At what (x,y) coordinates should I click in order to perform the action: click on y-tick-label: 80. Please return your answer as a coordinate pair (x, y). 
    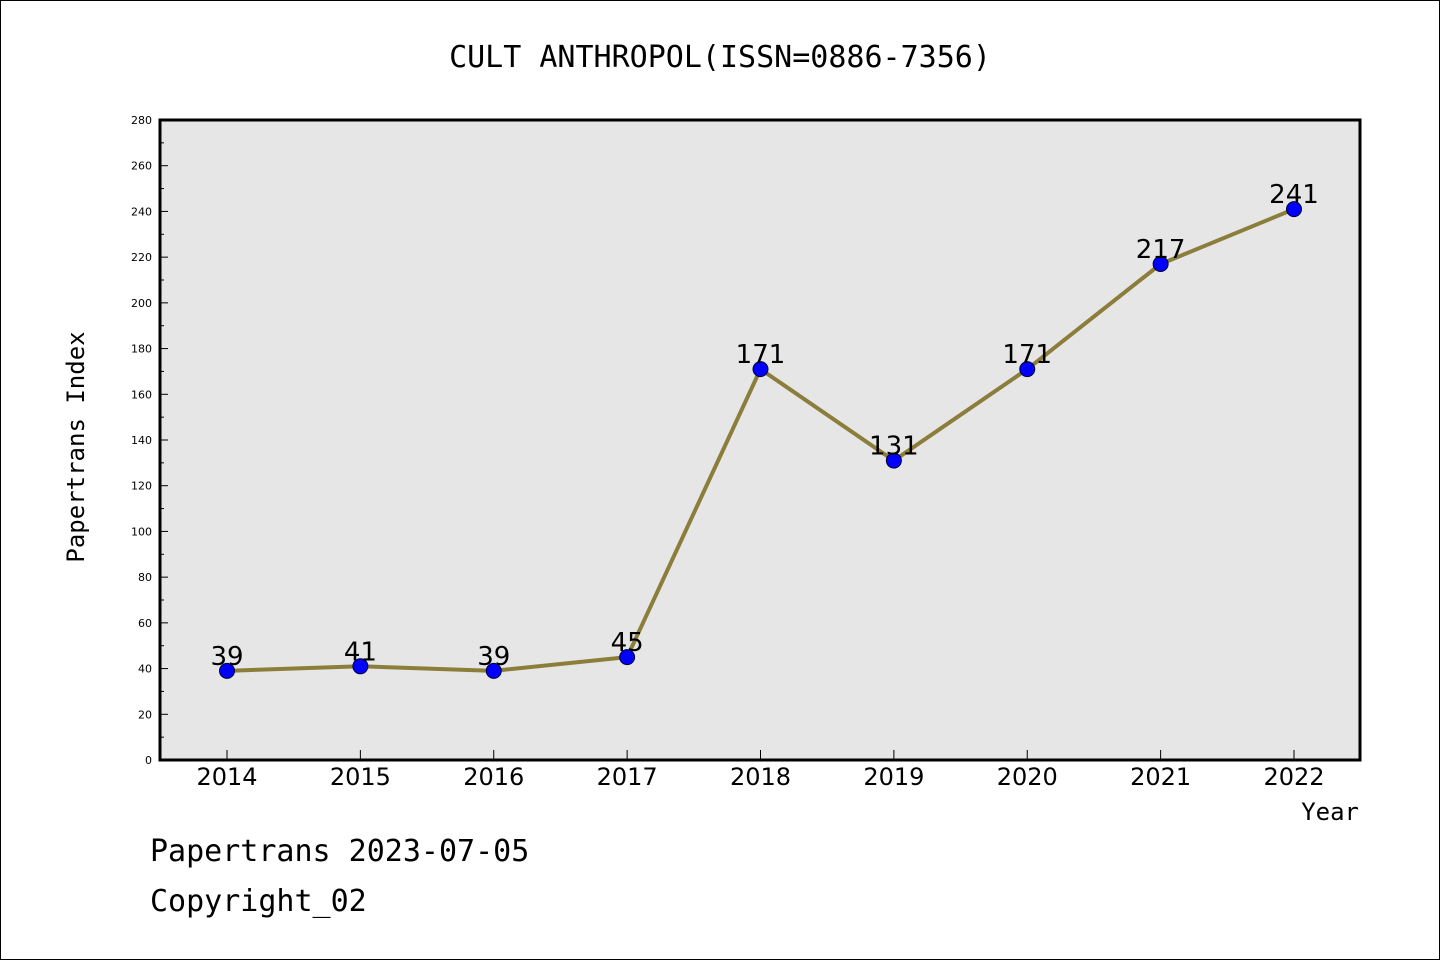
    Looking at the image, I should click on (145, 577).